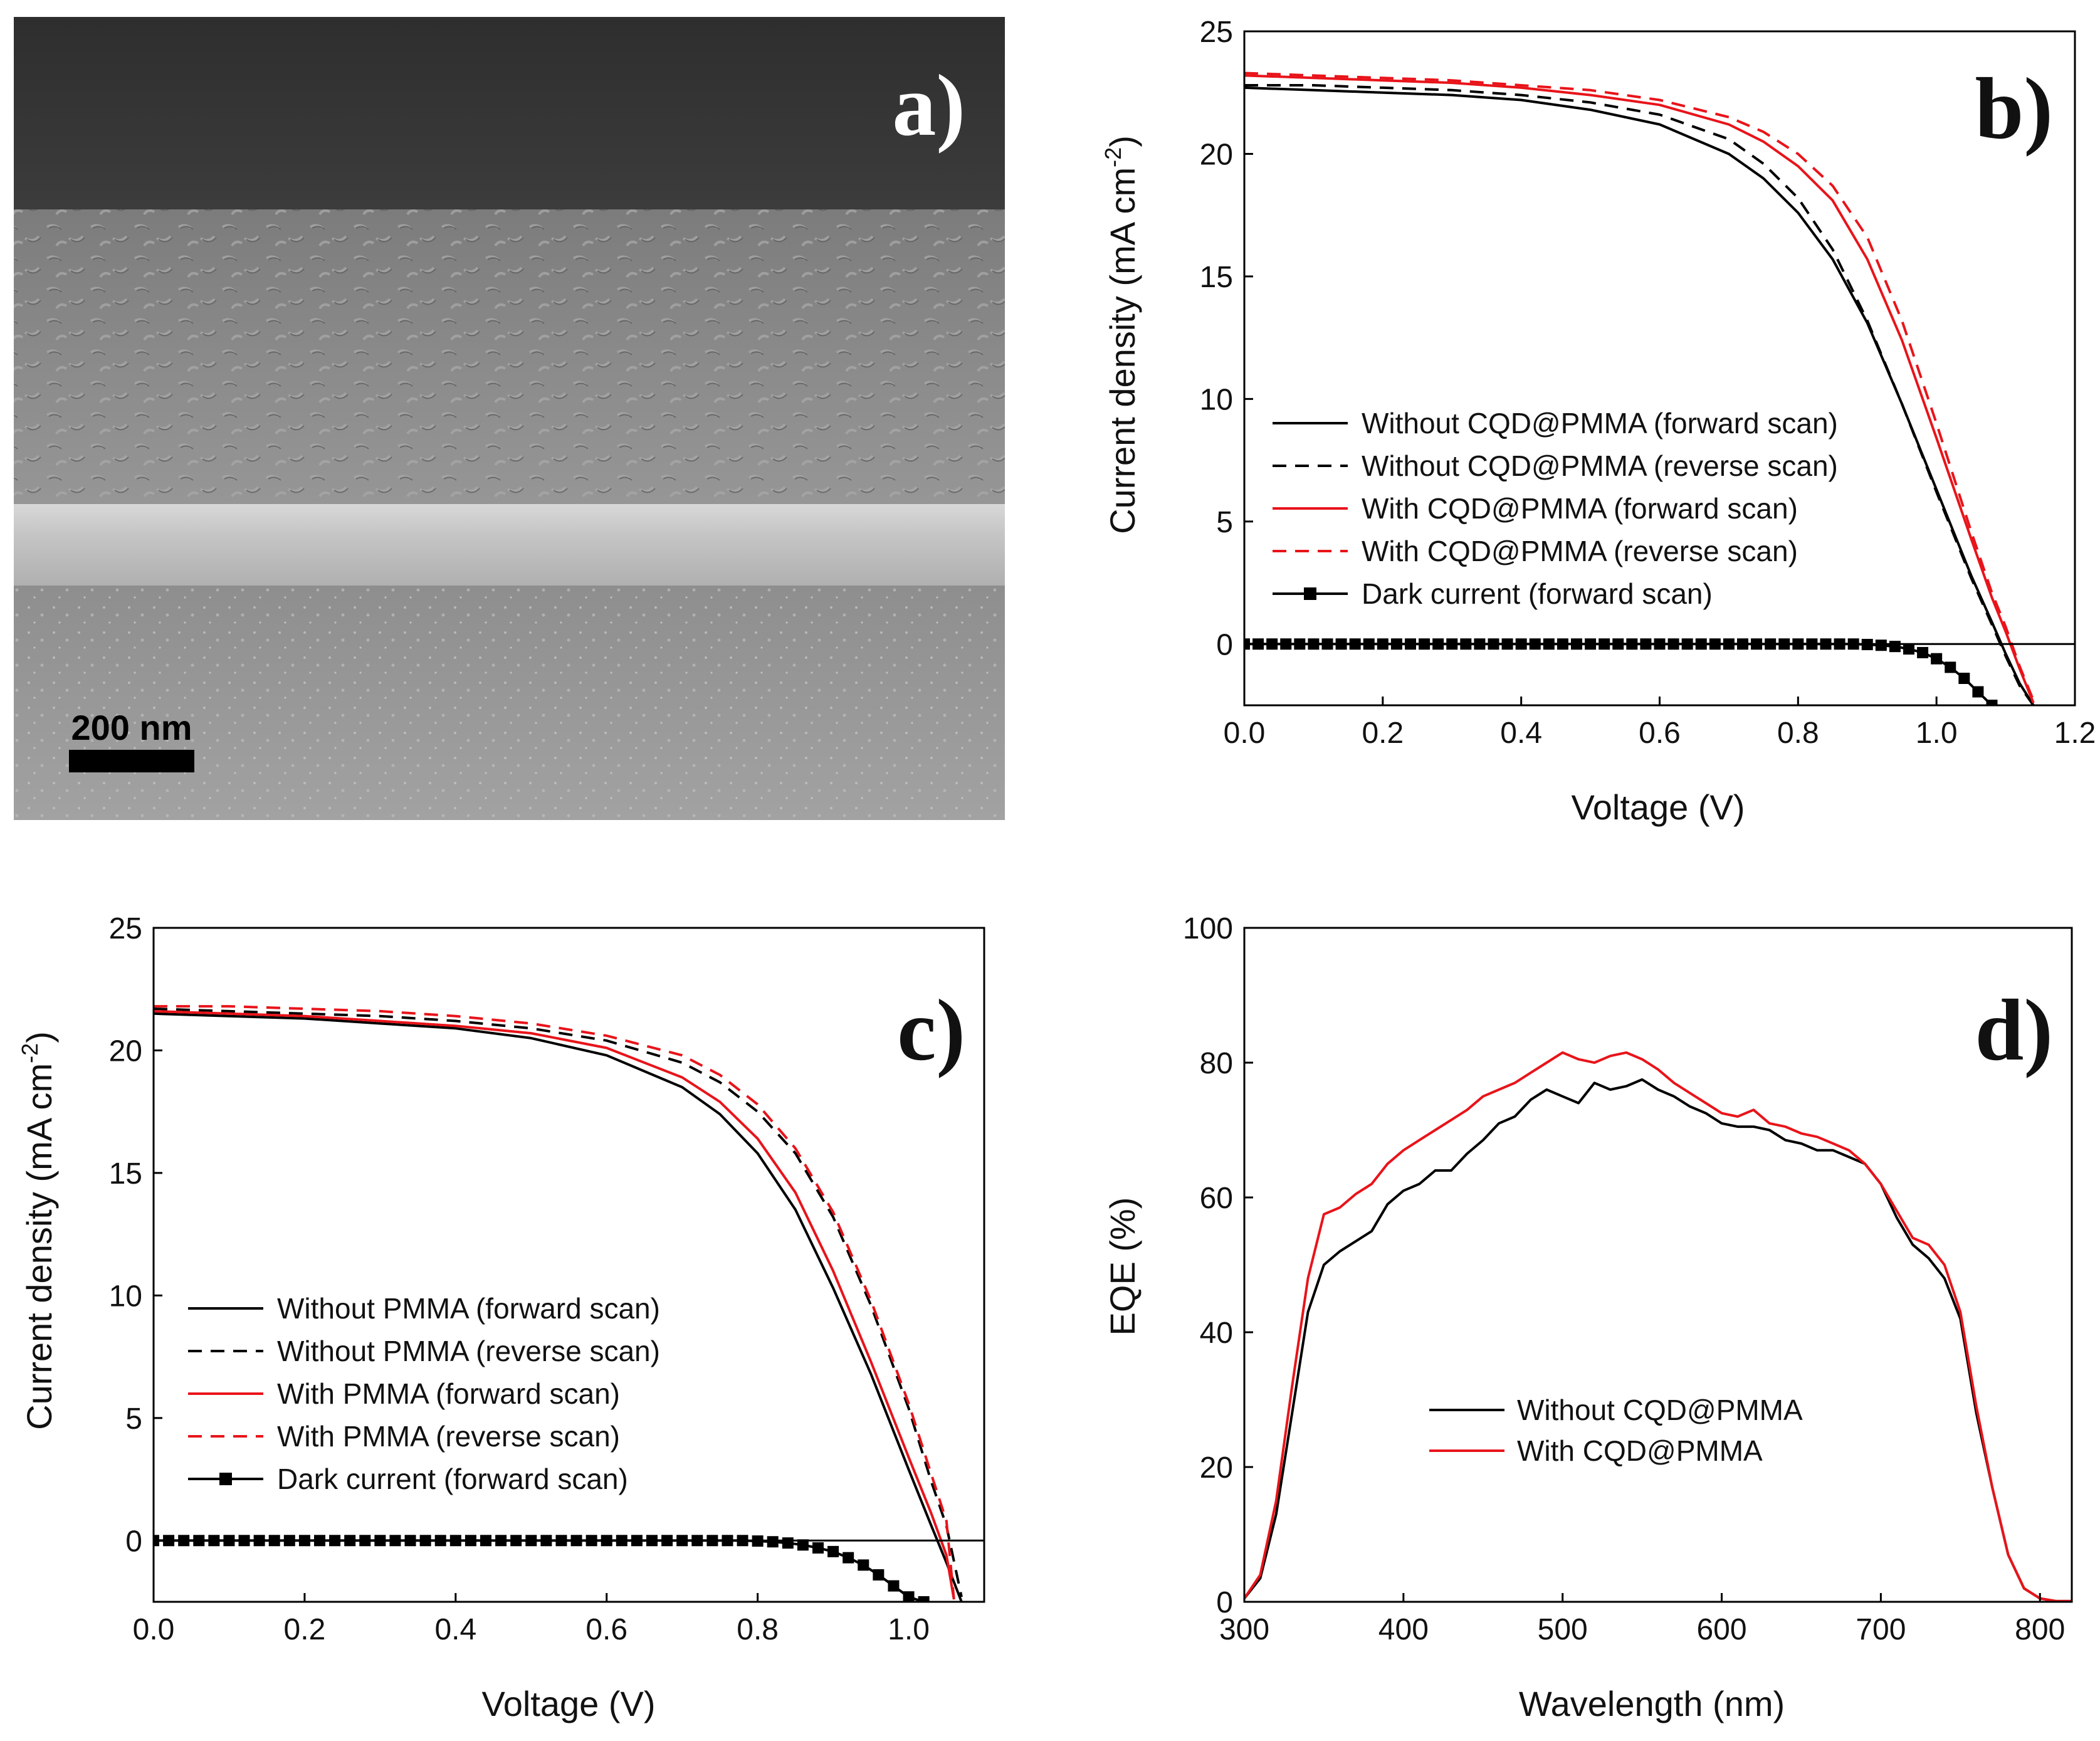 The width and height of the screenshot is (2100, 1741). Describe the element at coordinates (132, 727) in the screenshot. I see `scale-bar-label: 200 nm` at that location.